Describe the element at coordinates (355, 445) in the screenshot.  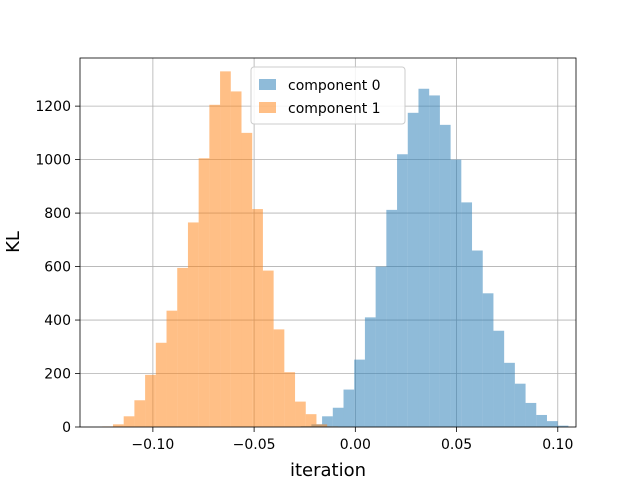
I see `x-tick-label: 0.00` at that location.